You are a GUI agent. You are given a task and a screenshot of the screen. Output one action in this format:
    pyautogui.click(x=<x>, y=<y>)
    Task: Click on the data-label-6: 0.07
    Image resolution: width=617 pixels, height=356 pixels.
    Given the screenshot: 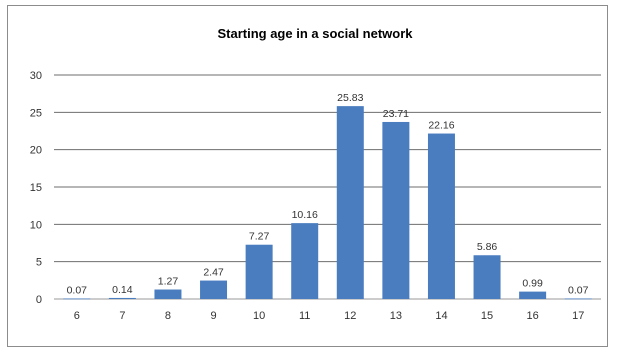 What is the action you would take?
    pyautogui.click(x=77, y=290)
    